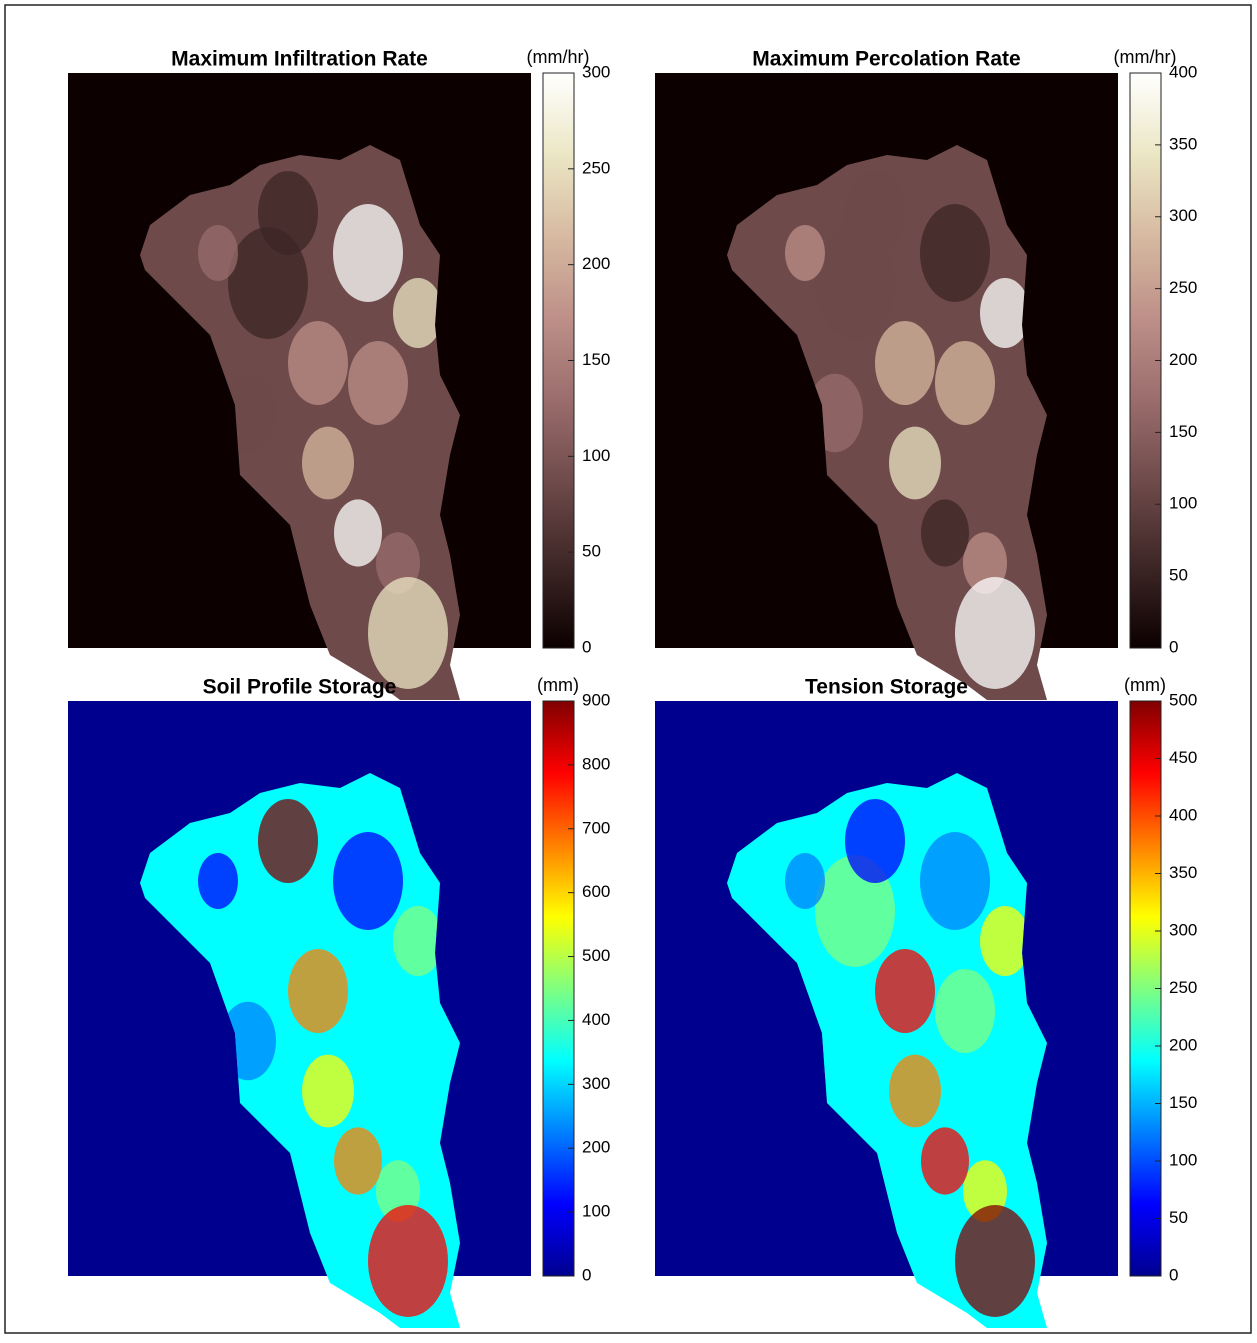 The image size is (1257, 1343). What do you see at coordinates (596, 891) in the screenshot?
I see `colorbar-tick-label: 600` at bounding box center [596, 891].